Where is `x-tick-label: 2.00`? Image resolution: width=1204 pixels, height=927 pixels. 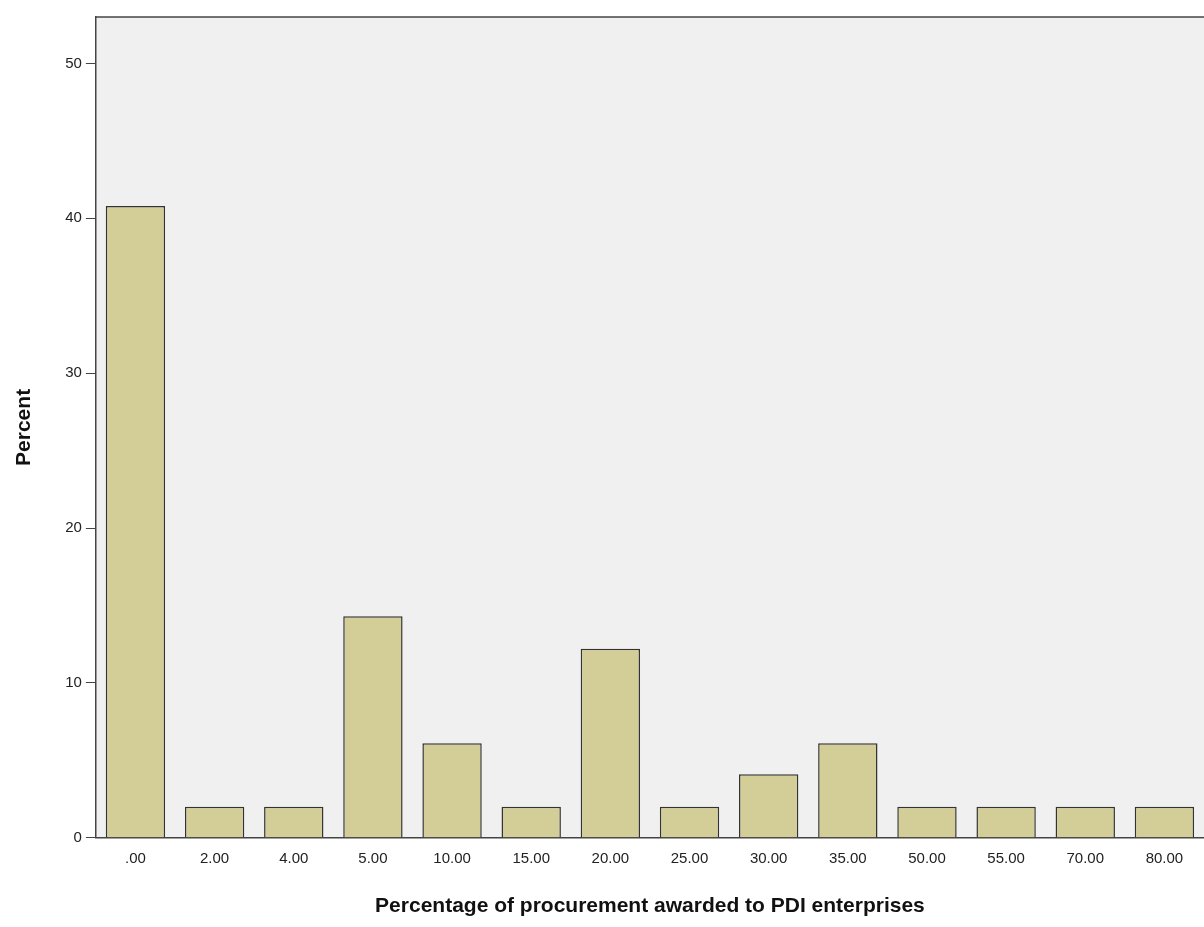
x-tick-label: 2.00 is located at coordinates (215, 857).